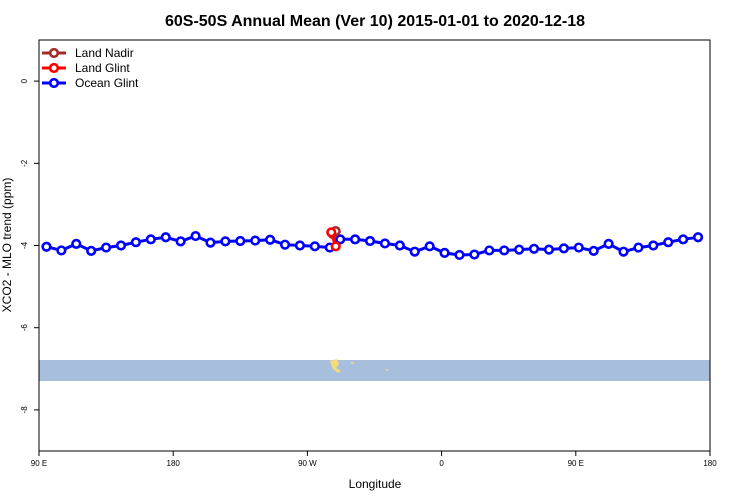 The width and height of the screenshot is (750, 500). I want to click on x-axis: 90 E 180 90 W 0 90 E 180, so click(374, 459).